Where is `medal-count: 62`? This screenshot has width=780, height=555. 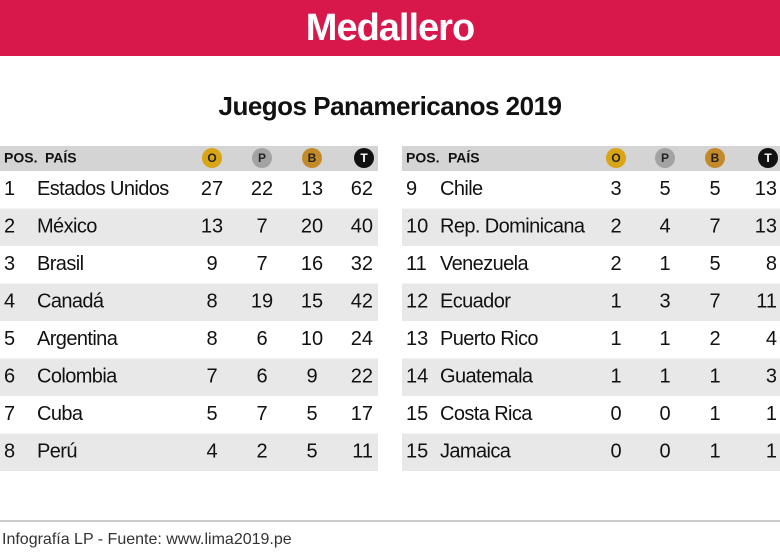 medal-count: 62 is located at coordinates (362, 189).